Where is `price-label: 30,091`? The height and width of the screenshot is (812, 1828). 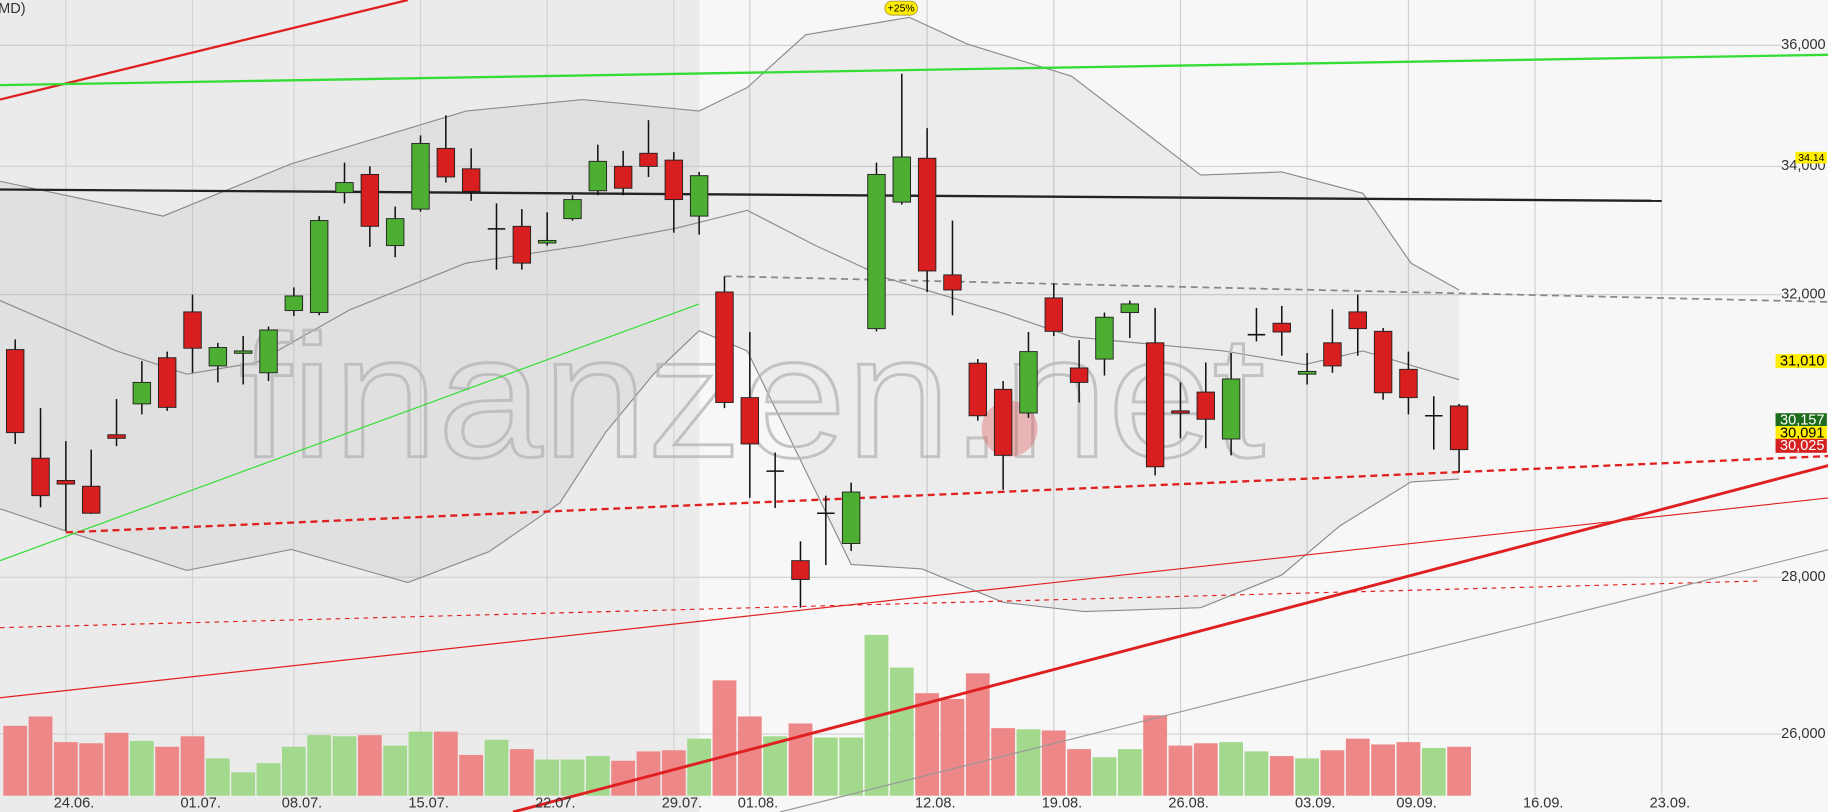 price-label: 30,091 is located at coordinates (1802, 433).